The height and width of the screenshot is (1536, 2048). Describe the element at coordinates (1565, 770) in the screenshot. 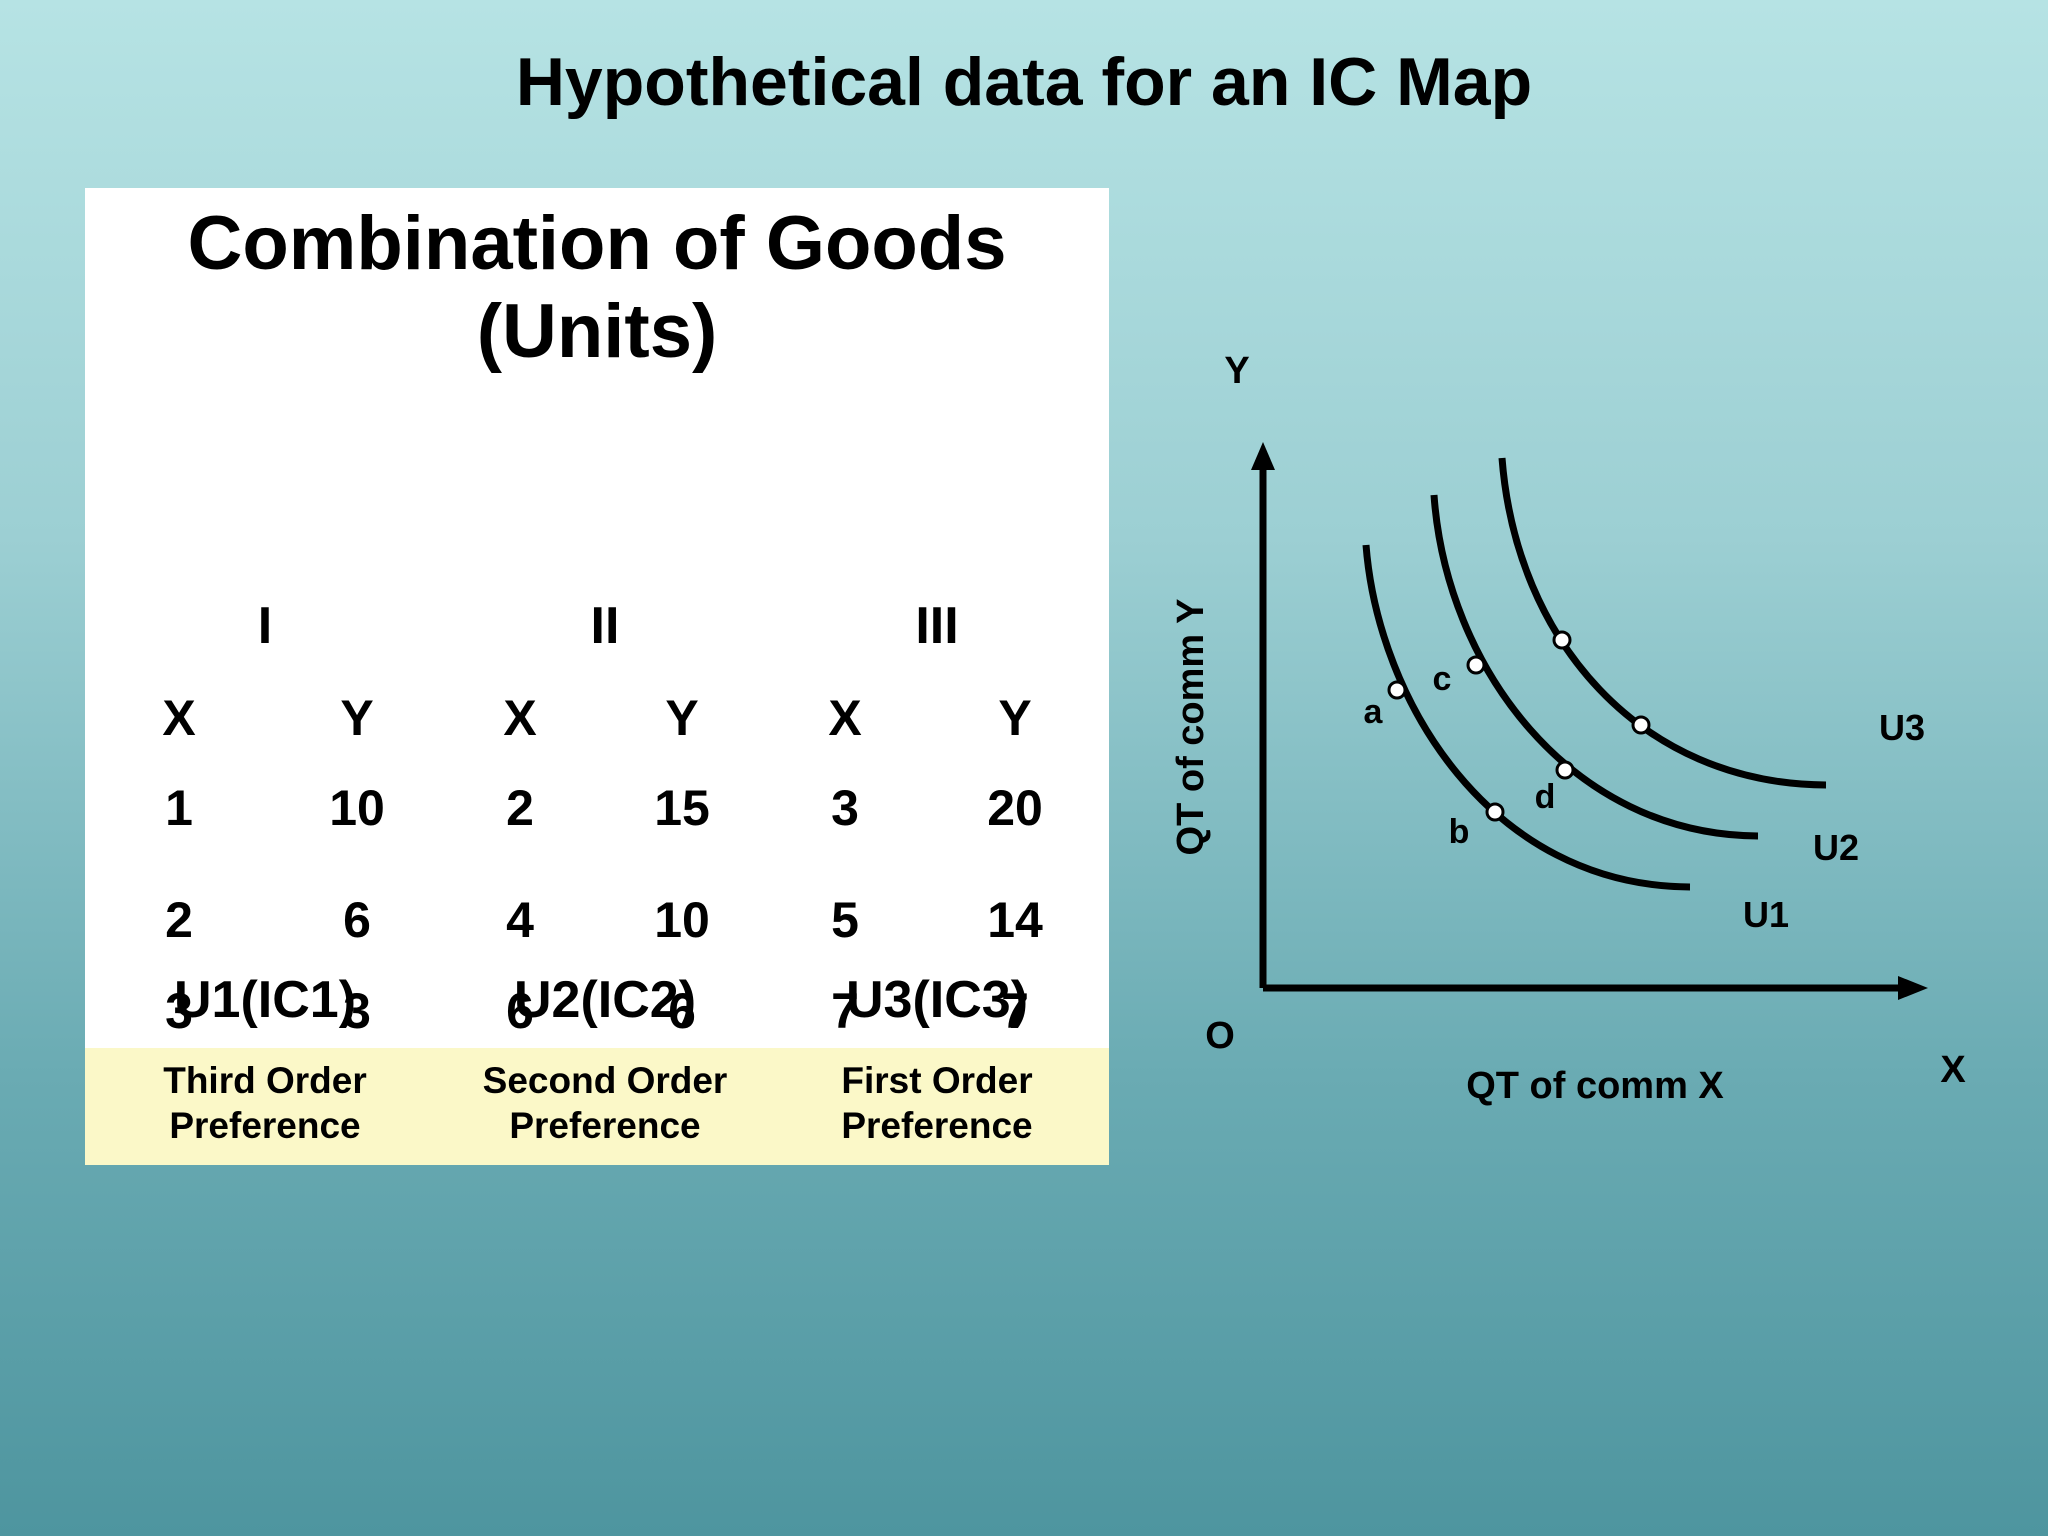

I see `point-d` at that location.